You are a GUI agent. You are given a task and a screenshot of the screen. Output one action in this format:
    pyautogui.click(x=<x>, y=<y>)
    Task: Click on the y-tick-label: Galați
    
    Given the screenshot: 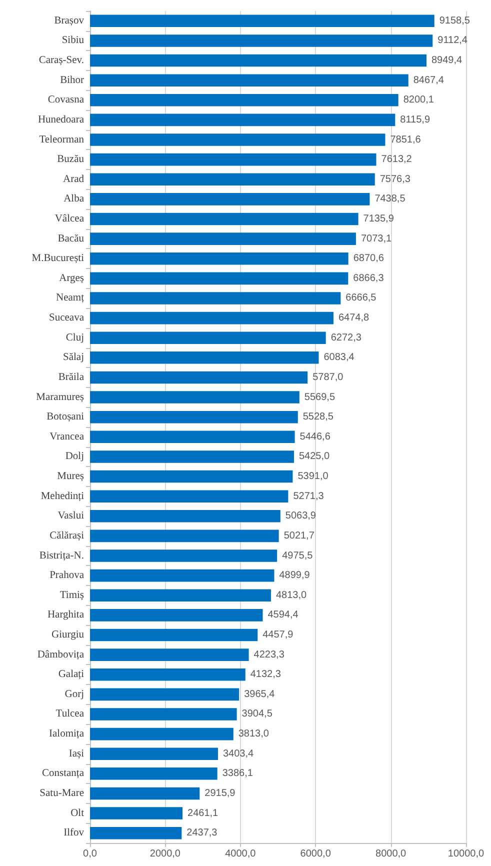 What is the action you would take?
    pyautogui.click(x=71, y=674)
    